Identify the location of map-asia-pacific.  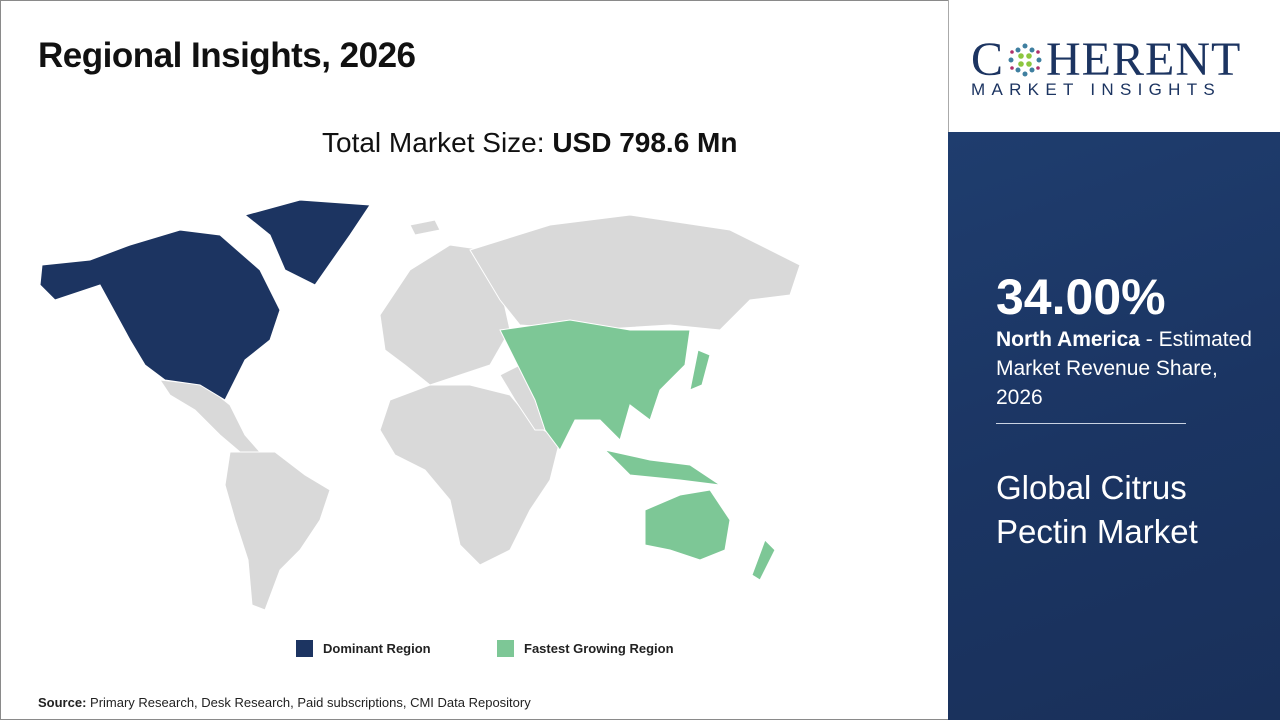
(595, 385).